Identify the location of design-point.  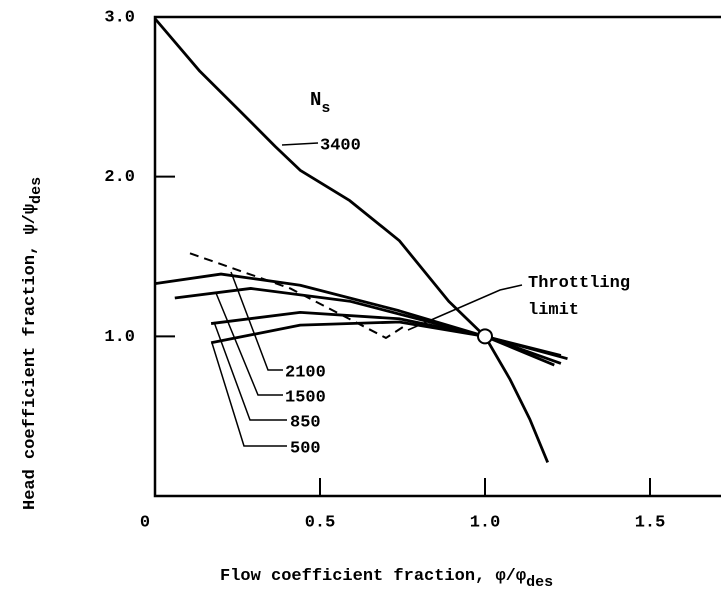
(485, 336).